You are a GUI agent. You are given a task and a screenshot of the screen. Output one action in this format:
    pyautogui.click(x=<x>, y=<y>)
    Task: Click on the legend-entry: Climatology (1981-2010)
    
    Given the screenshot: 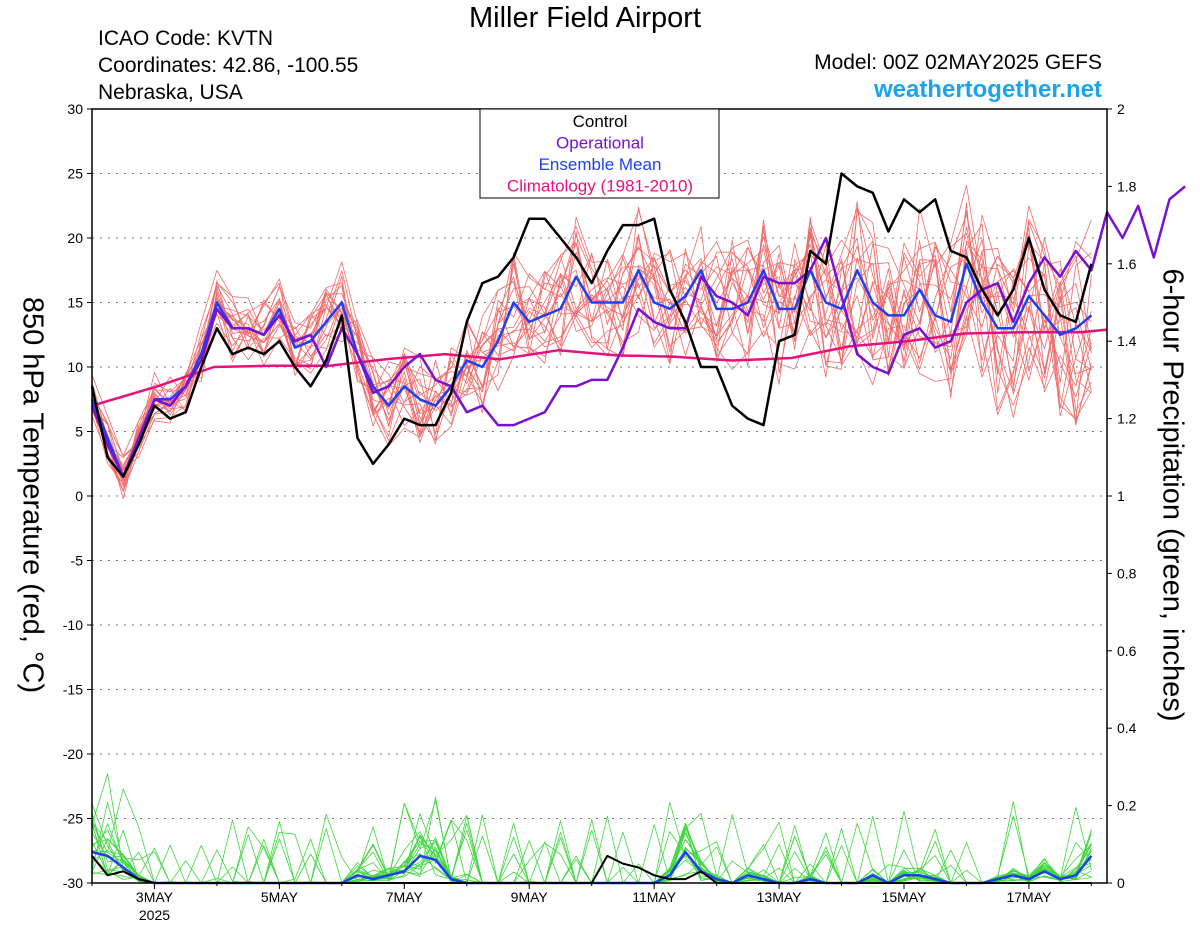 What is the action you would take?
    pyautogui.click(x=600, y=186)
    